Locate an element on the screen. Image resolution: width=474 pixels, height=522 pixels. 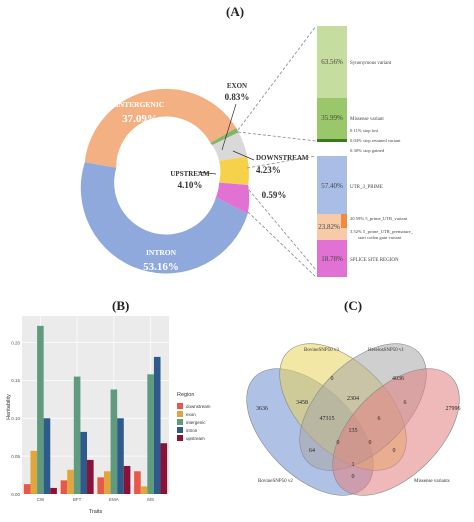
y-tick-label: 0.15 is located at coordinates (15, 380).